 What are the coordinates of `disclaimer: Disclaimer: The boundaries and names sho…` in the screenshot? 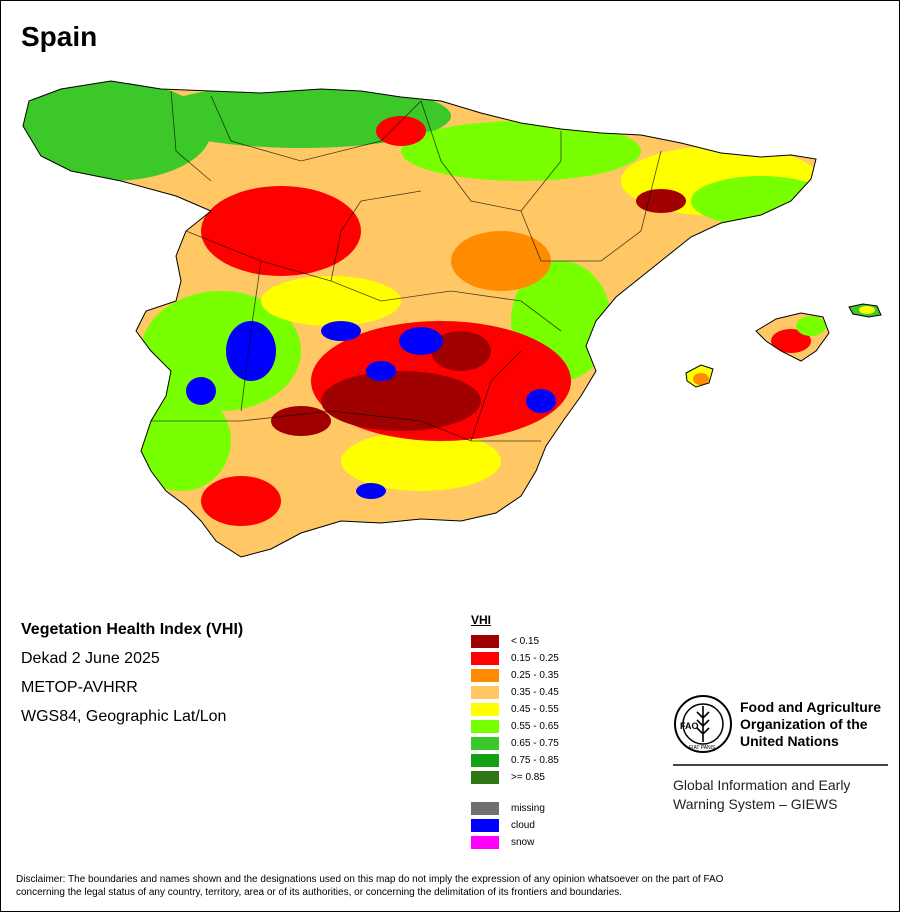 It's located at (370, 886).